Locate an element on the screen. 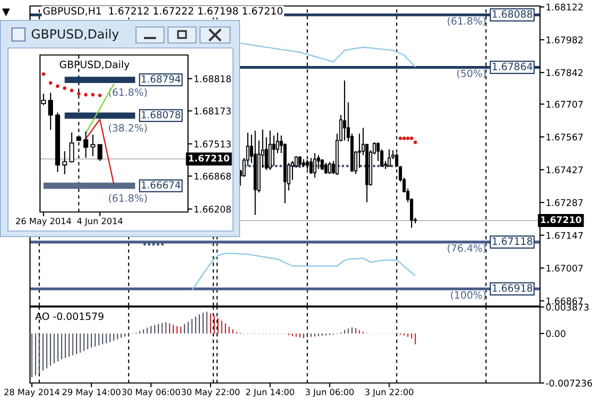  y-tick-label: 1.68173 is located at coordinates (212, 111).